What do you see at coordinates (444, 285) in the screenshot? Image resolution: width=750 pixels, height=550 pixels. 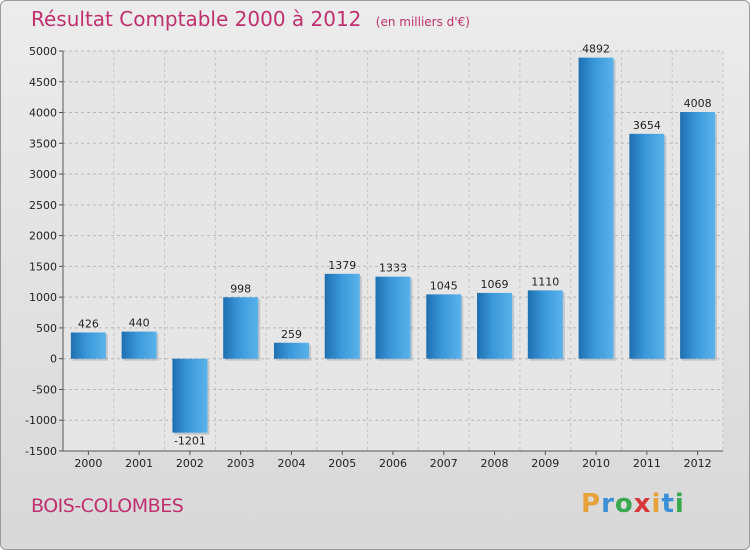 I see `data-label: 1045` at bounding box center [444, 285].